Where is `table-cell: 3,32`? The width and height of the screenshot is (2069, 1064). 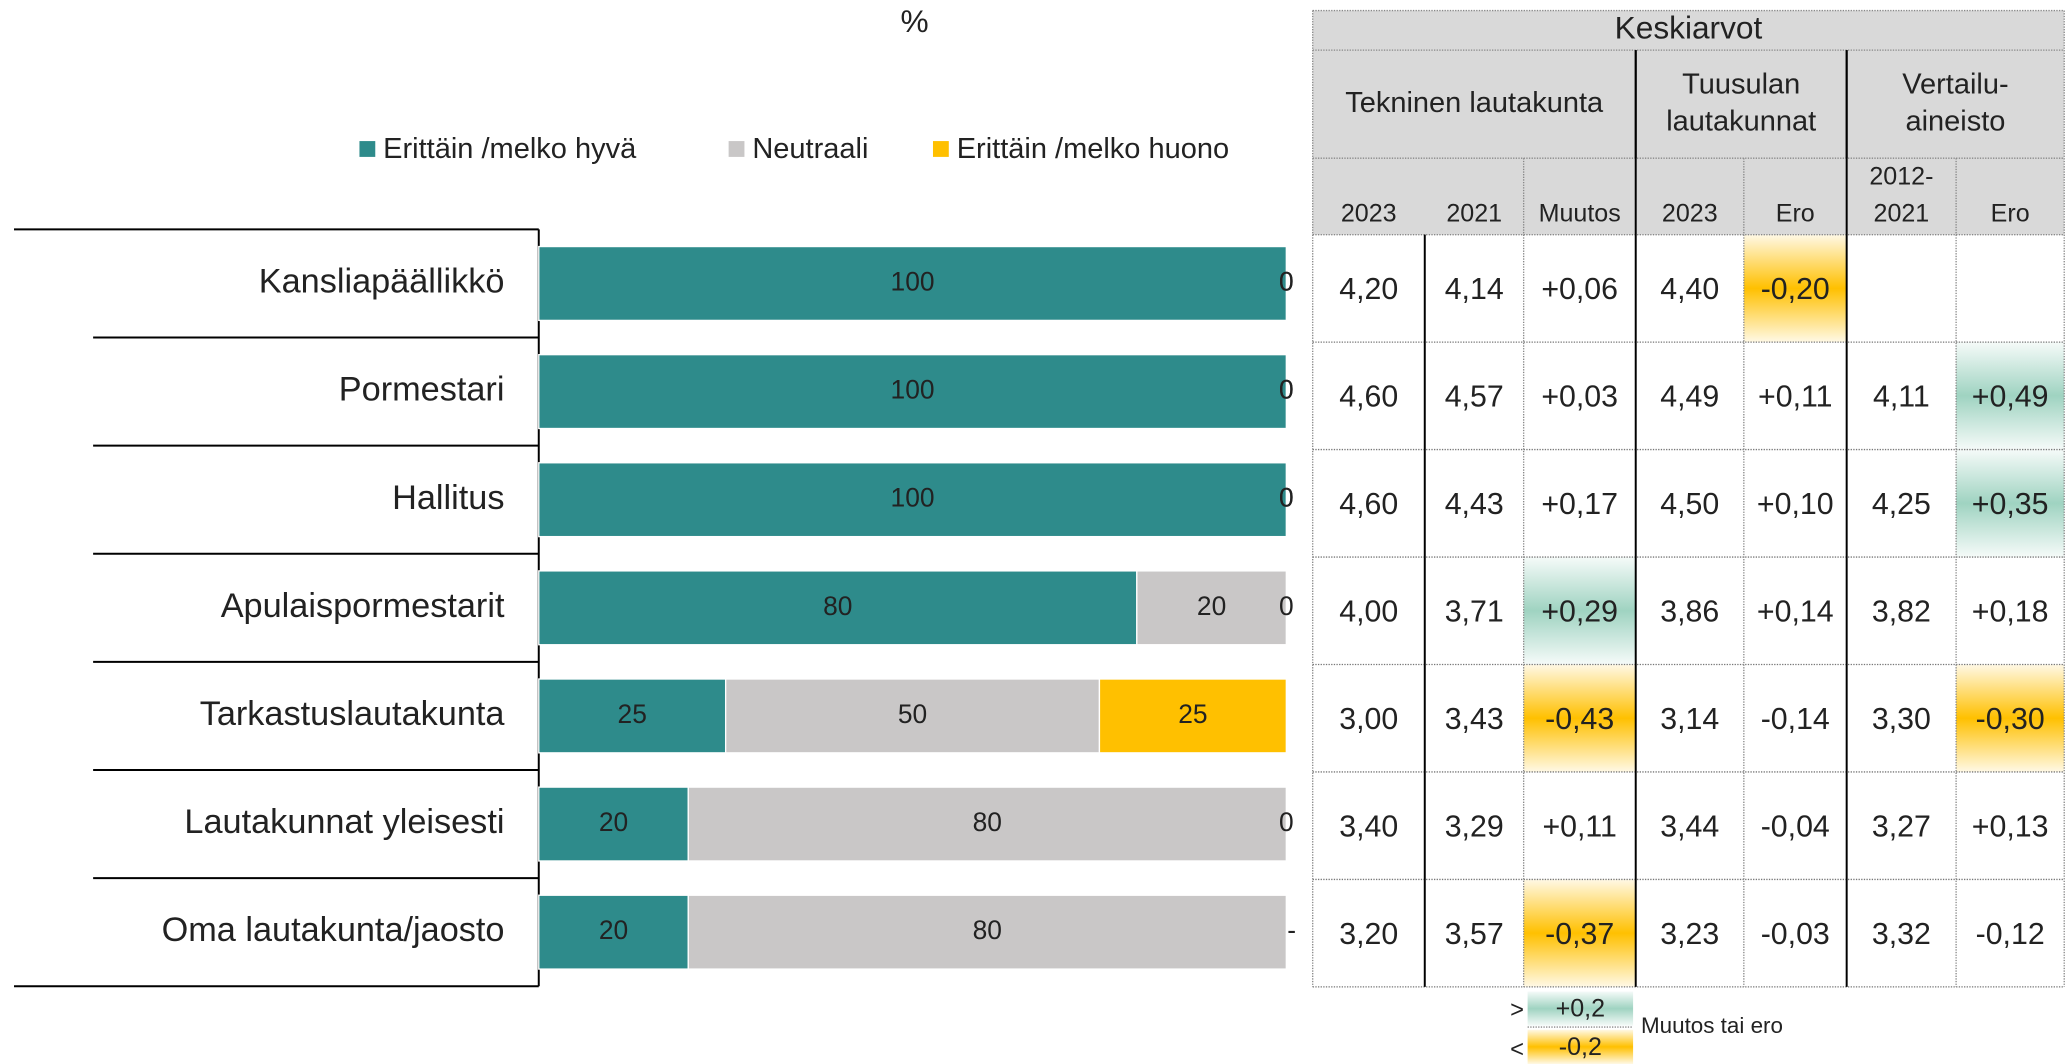
table-cell: 3,32 is located at coordinates (1901, 934).